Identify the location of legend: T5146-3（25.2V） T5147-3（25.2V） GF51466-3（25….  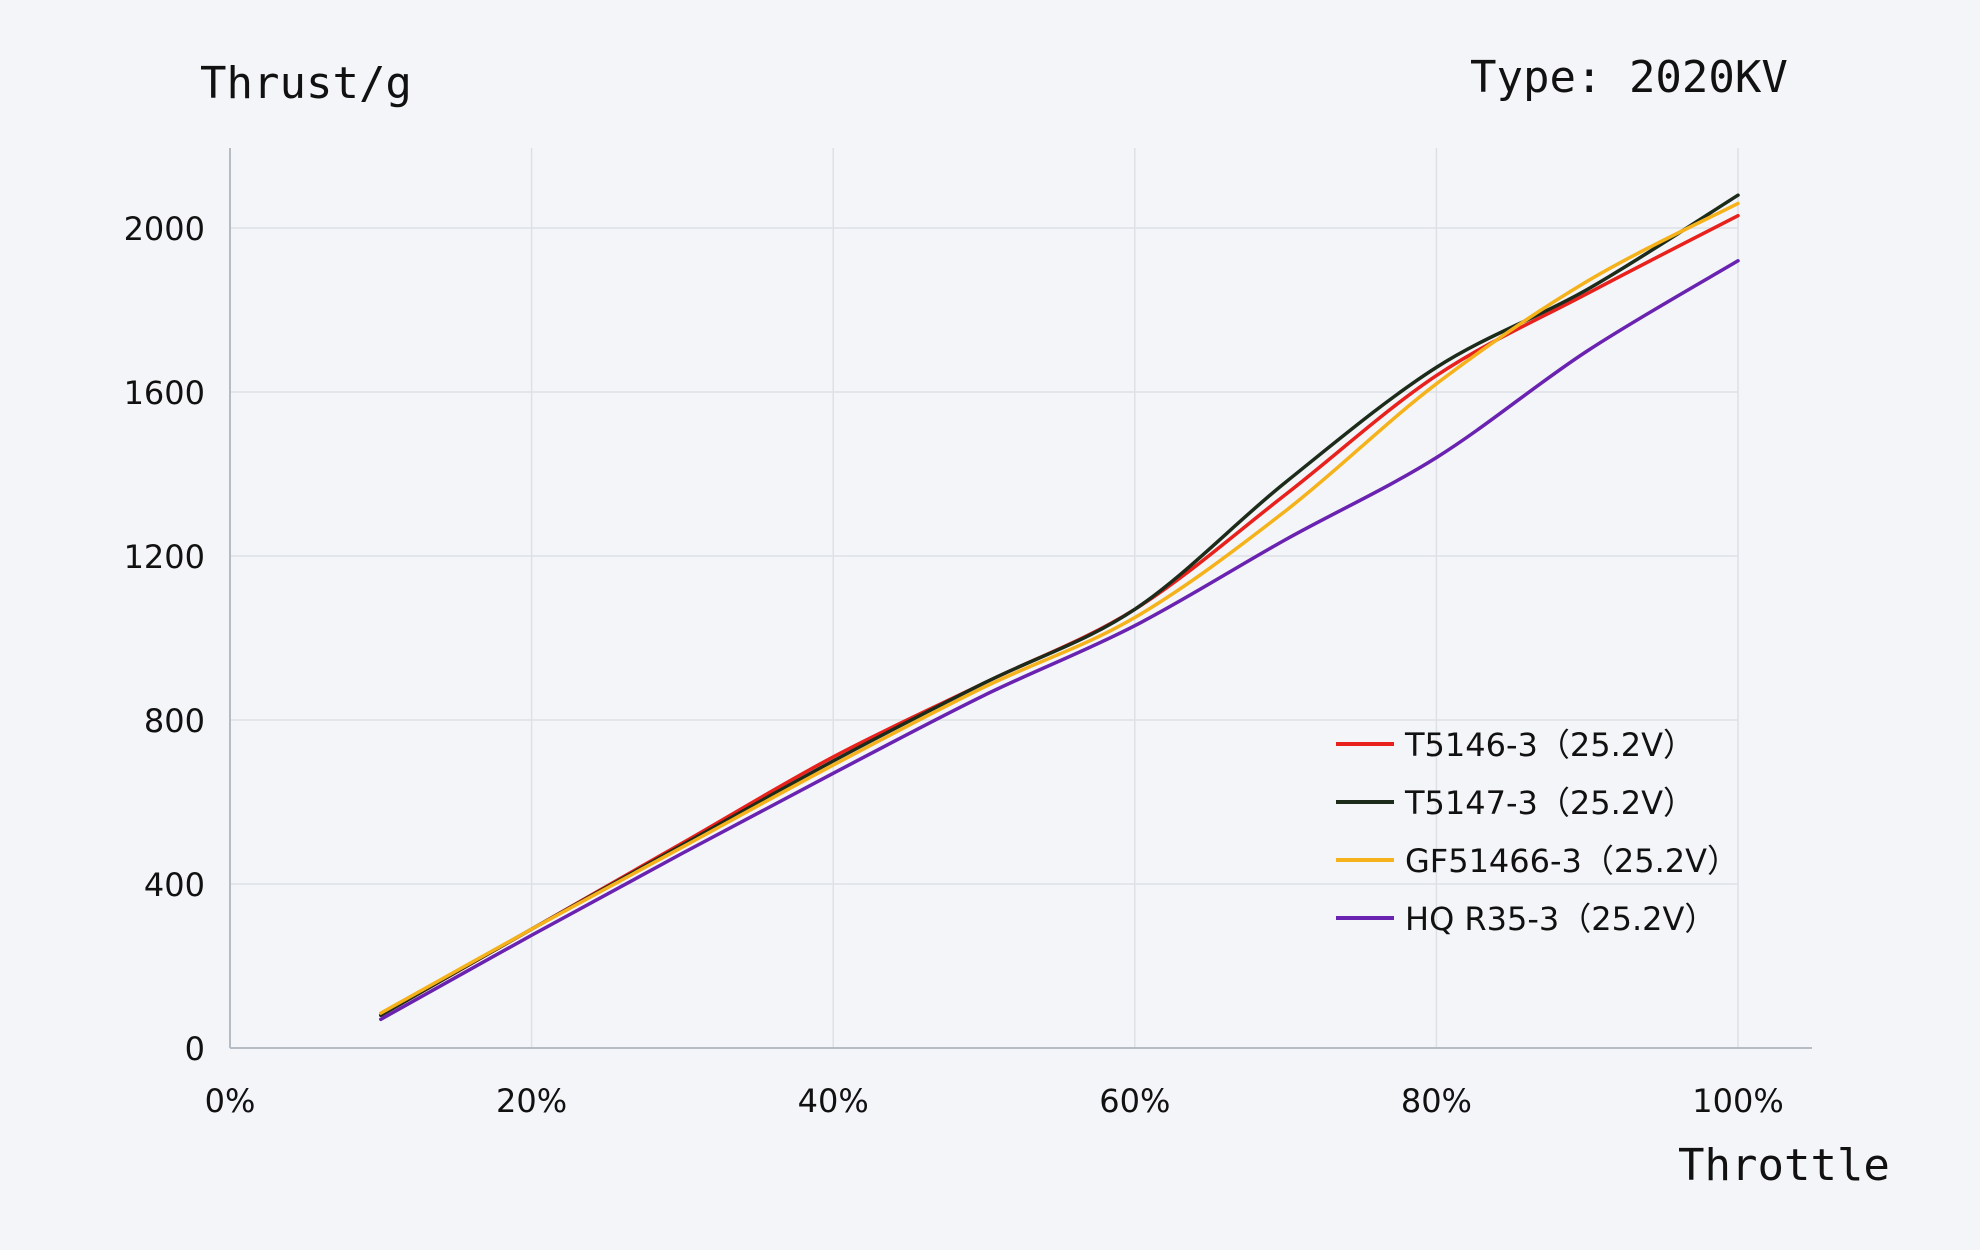
(1537, 832).